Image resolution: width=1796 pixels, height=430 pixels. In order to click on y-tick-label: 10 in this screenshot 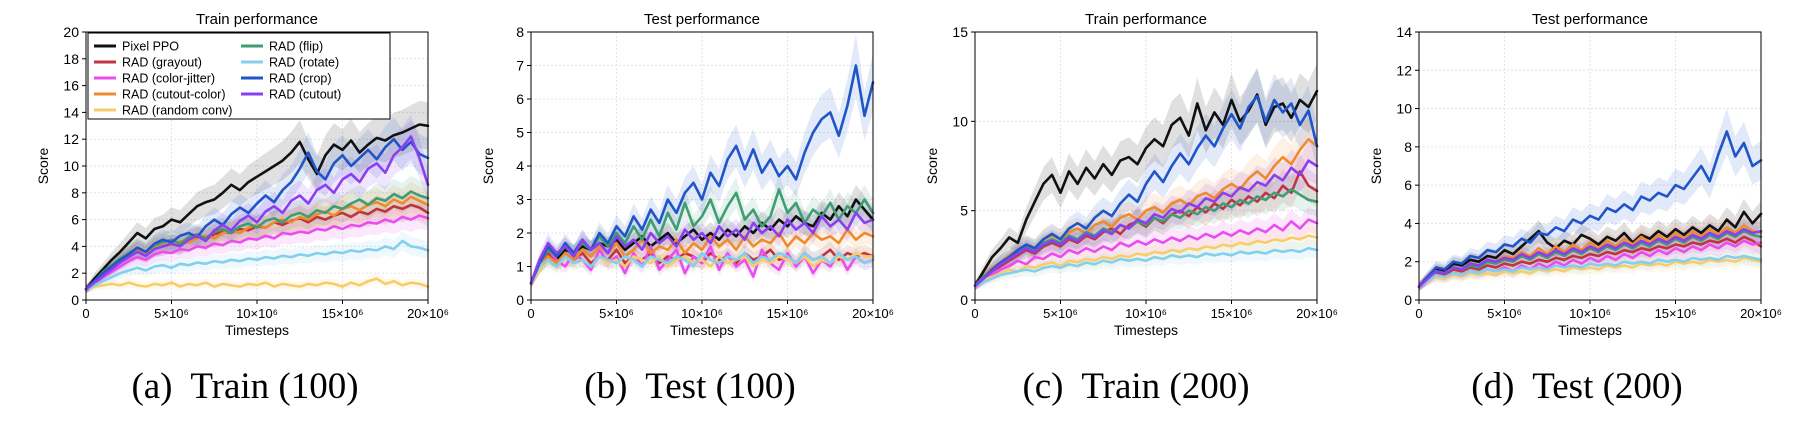, I will do `click(1404, 109)`.